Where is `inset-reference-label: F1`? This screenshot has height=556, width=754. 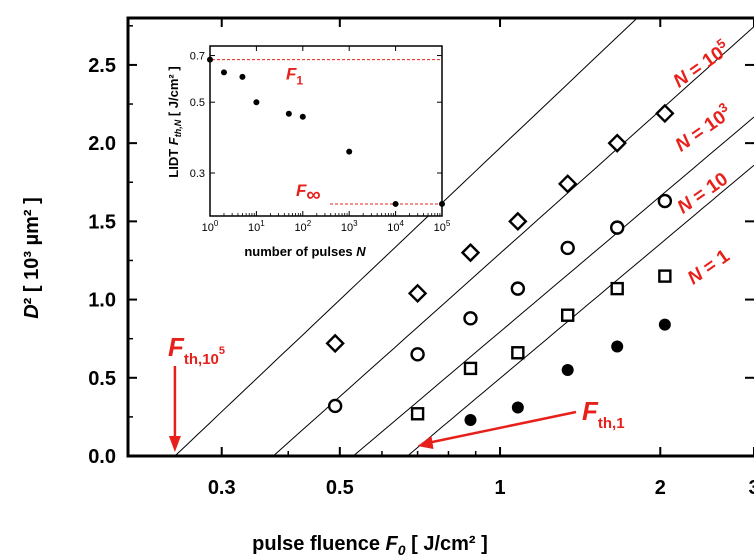 inset-reference-label: F1 is located at coordinates (294, 76).